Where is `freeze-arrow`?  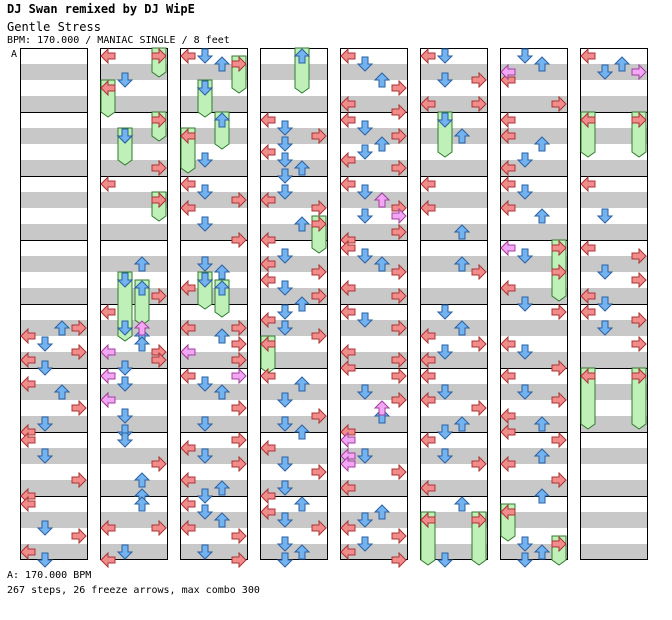 freeze-arrow is located at coordinates (479, 538).